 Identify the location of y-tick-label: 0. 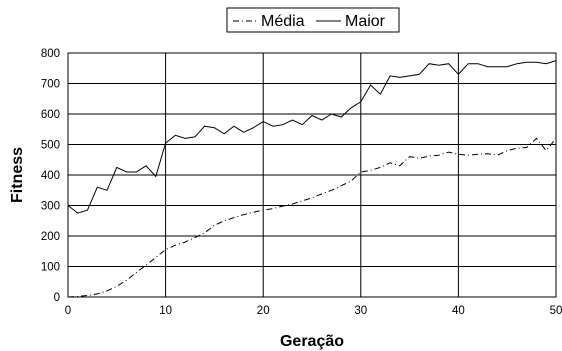
(57, 298).